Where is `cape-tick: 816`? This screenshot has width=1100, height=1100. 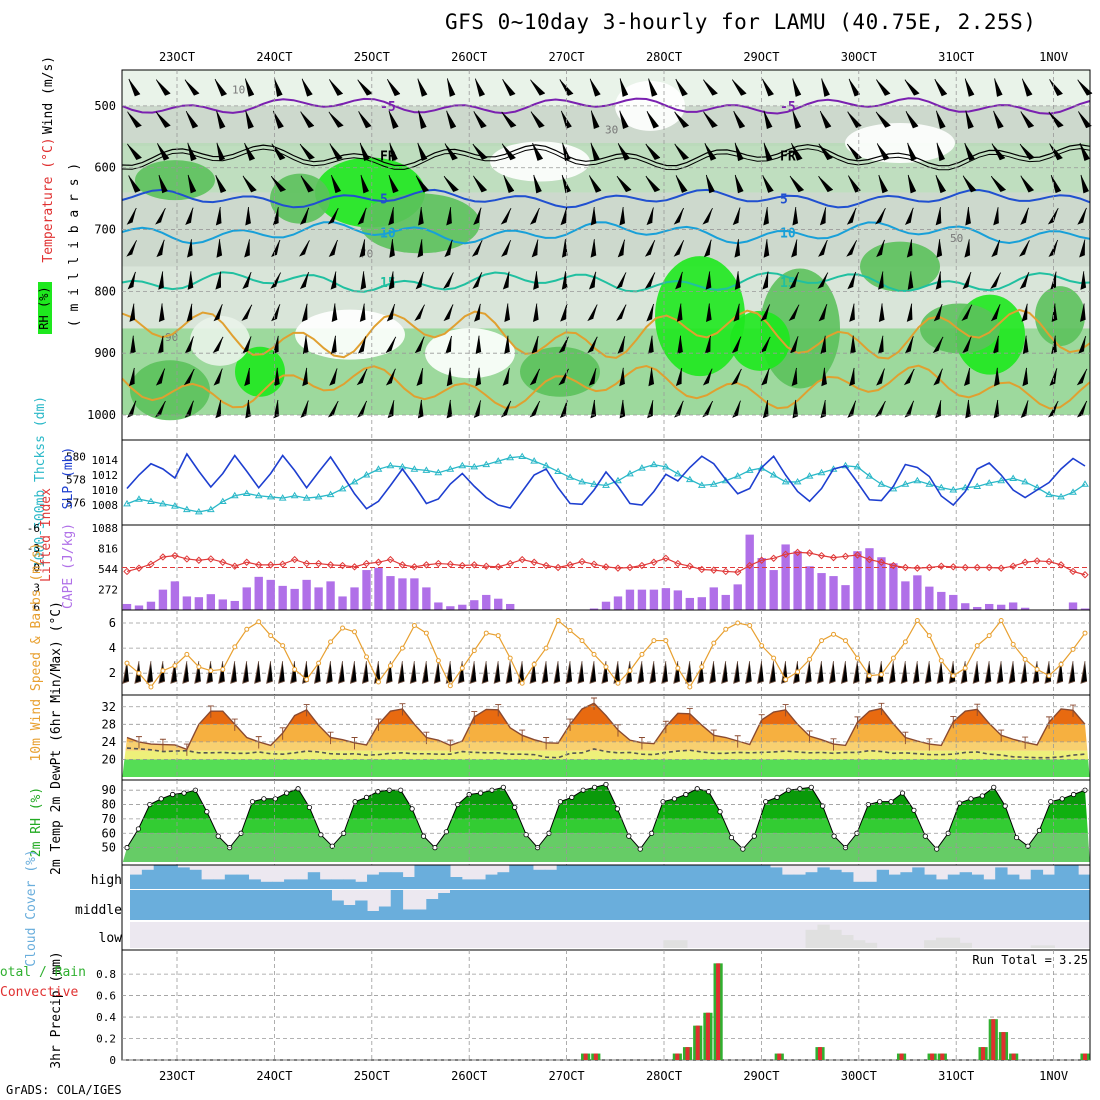
cape-tick: 816 is located at coordinates (108, 549).